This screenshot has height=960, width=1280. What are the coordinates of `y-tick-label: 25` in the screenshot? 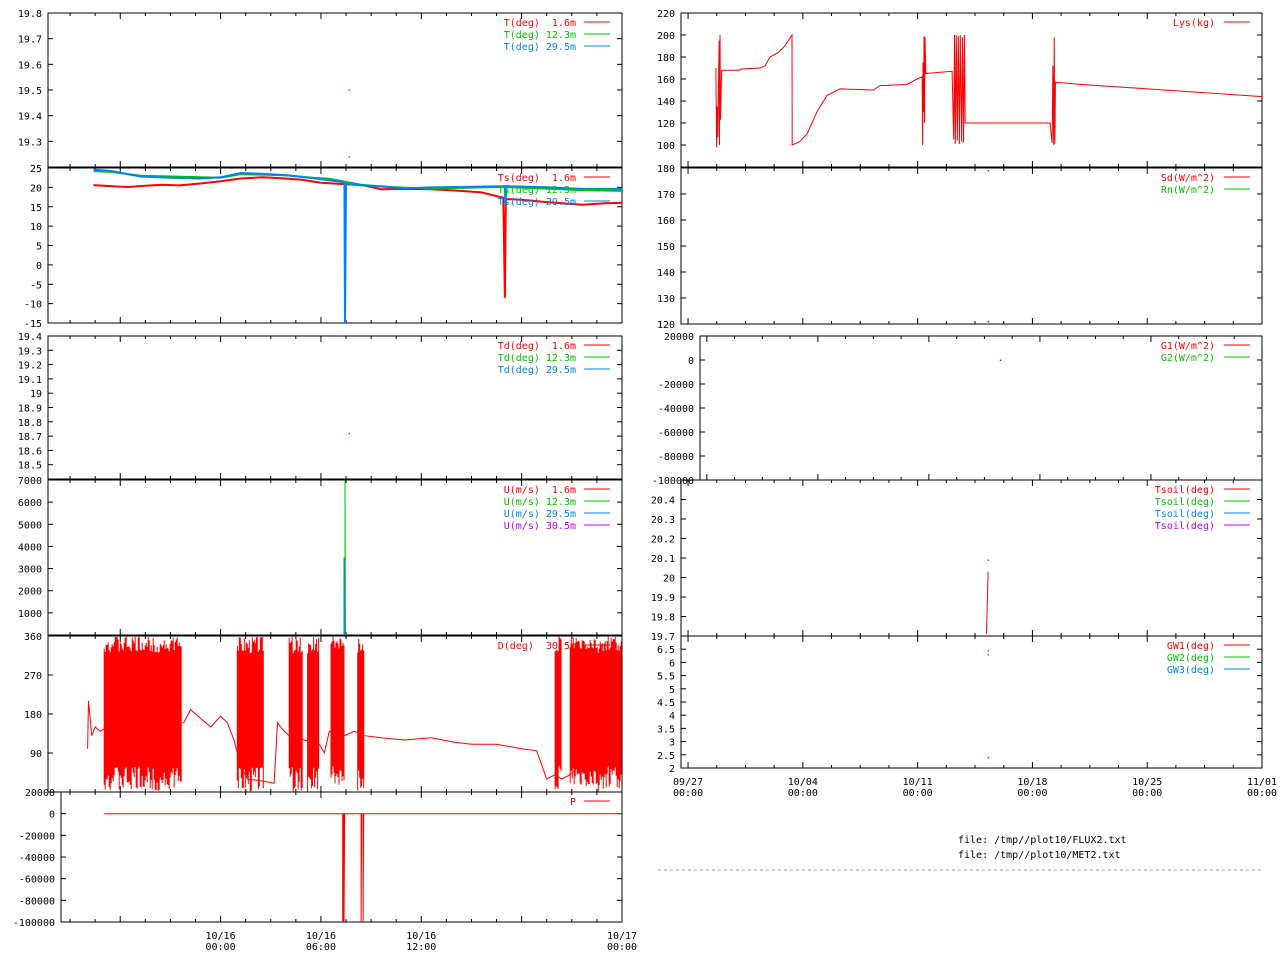 It's located at (36, 169).